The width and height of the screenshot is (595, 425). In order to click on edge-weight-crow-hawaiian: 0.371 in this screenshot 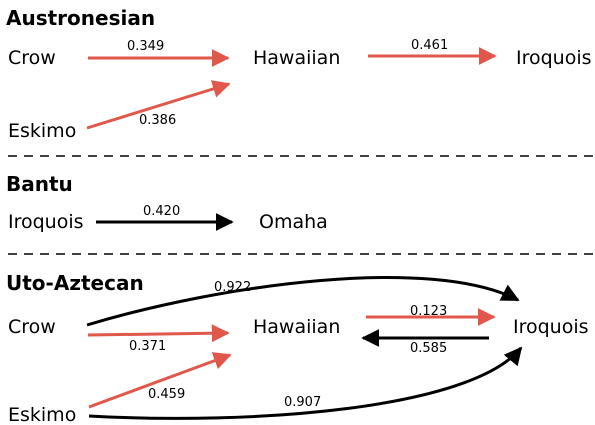, I will do `click(147, 346)`.